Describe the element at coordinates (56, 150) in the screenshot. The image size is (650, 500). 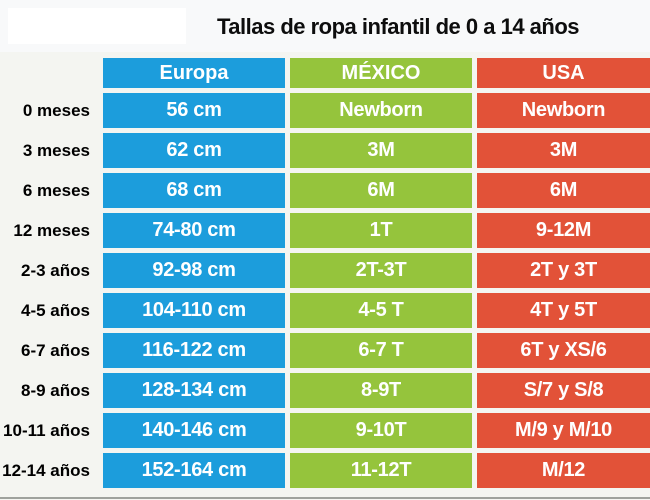
I see `age-label: 3 meses` at that location.